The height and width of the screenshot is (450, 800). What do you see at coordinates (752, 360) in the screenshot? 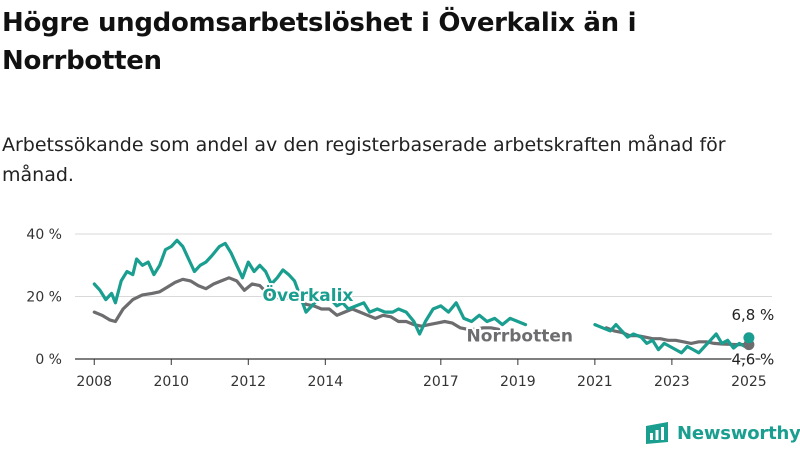
I see `end-value-label-norrbotten: 4,6 %` at bounding box center [752, 360].